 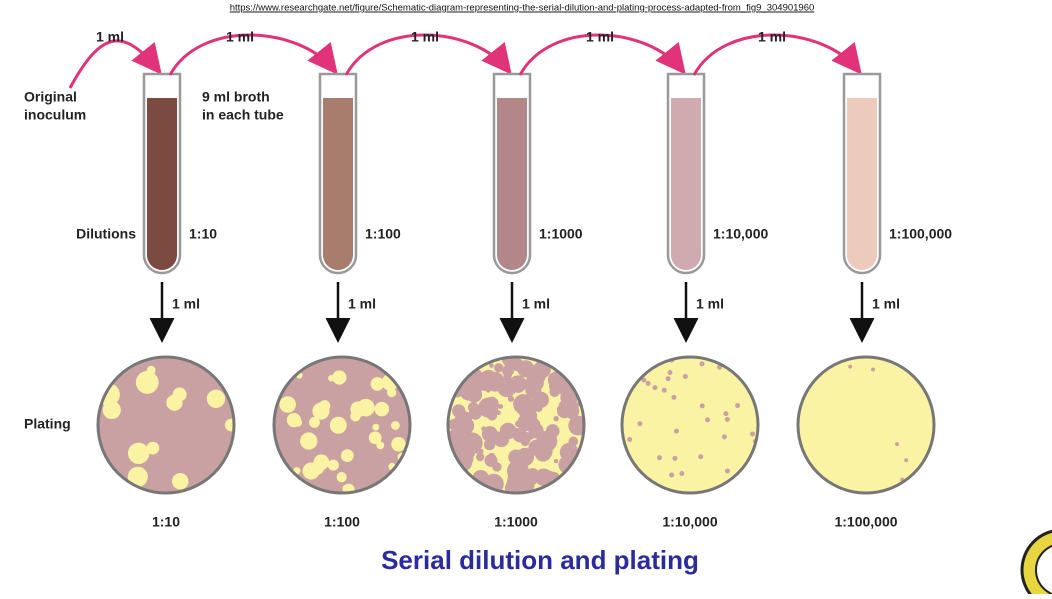 I want to click on plate-label: 1:100,000, so click(x=865, y=522).